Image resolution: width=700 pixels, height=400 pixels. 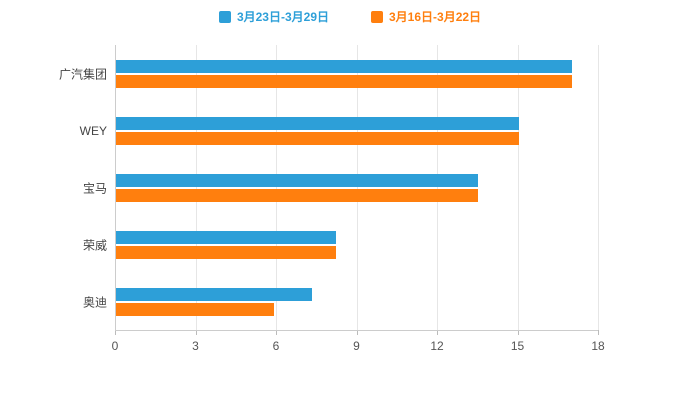 What do you see at coordinates (94, 302) in the screenshot?
I see `y-axis-label: 奥迪` at bounding box center [94, 302].